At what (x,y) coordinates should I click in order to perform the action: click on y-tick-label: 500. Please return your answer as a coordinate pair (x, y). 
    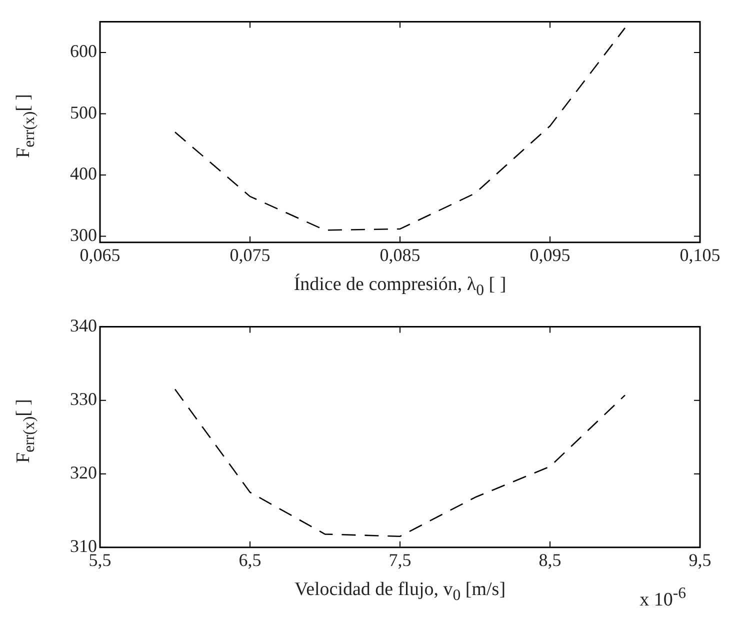
    Looking at the image, I should click on (83, 112).